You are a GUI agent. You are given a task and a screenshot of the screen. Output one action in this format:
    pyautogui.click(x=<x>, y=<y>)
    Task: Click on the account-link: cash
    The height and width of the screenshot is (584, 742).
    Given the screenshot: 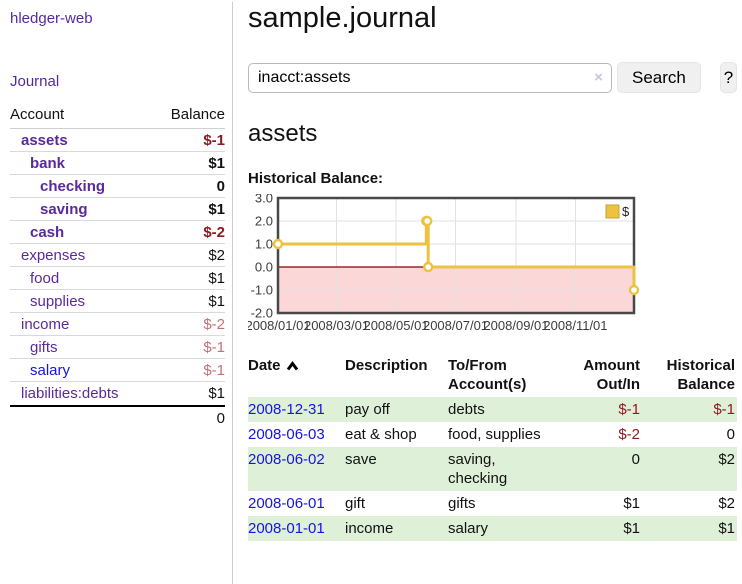 What is the action you would take?
    pyautogui.click(x=47, y=232)
    